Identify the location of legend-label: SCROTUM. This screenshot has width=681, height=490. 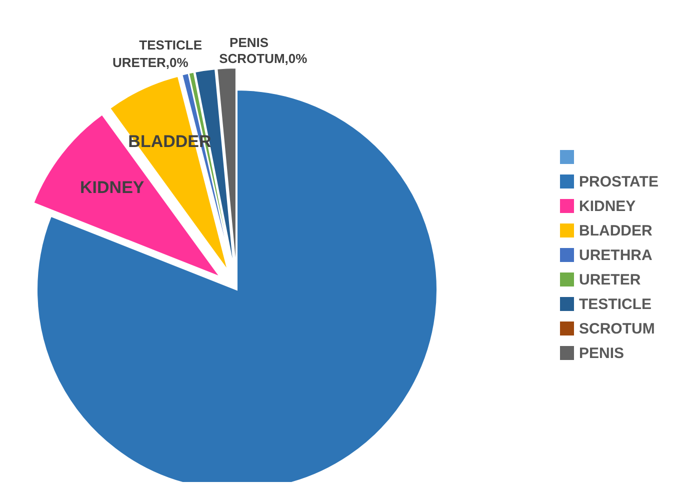
(617, 329).